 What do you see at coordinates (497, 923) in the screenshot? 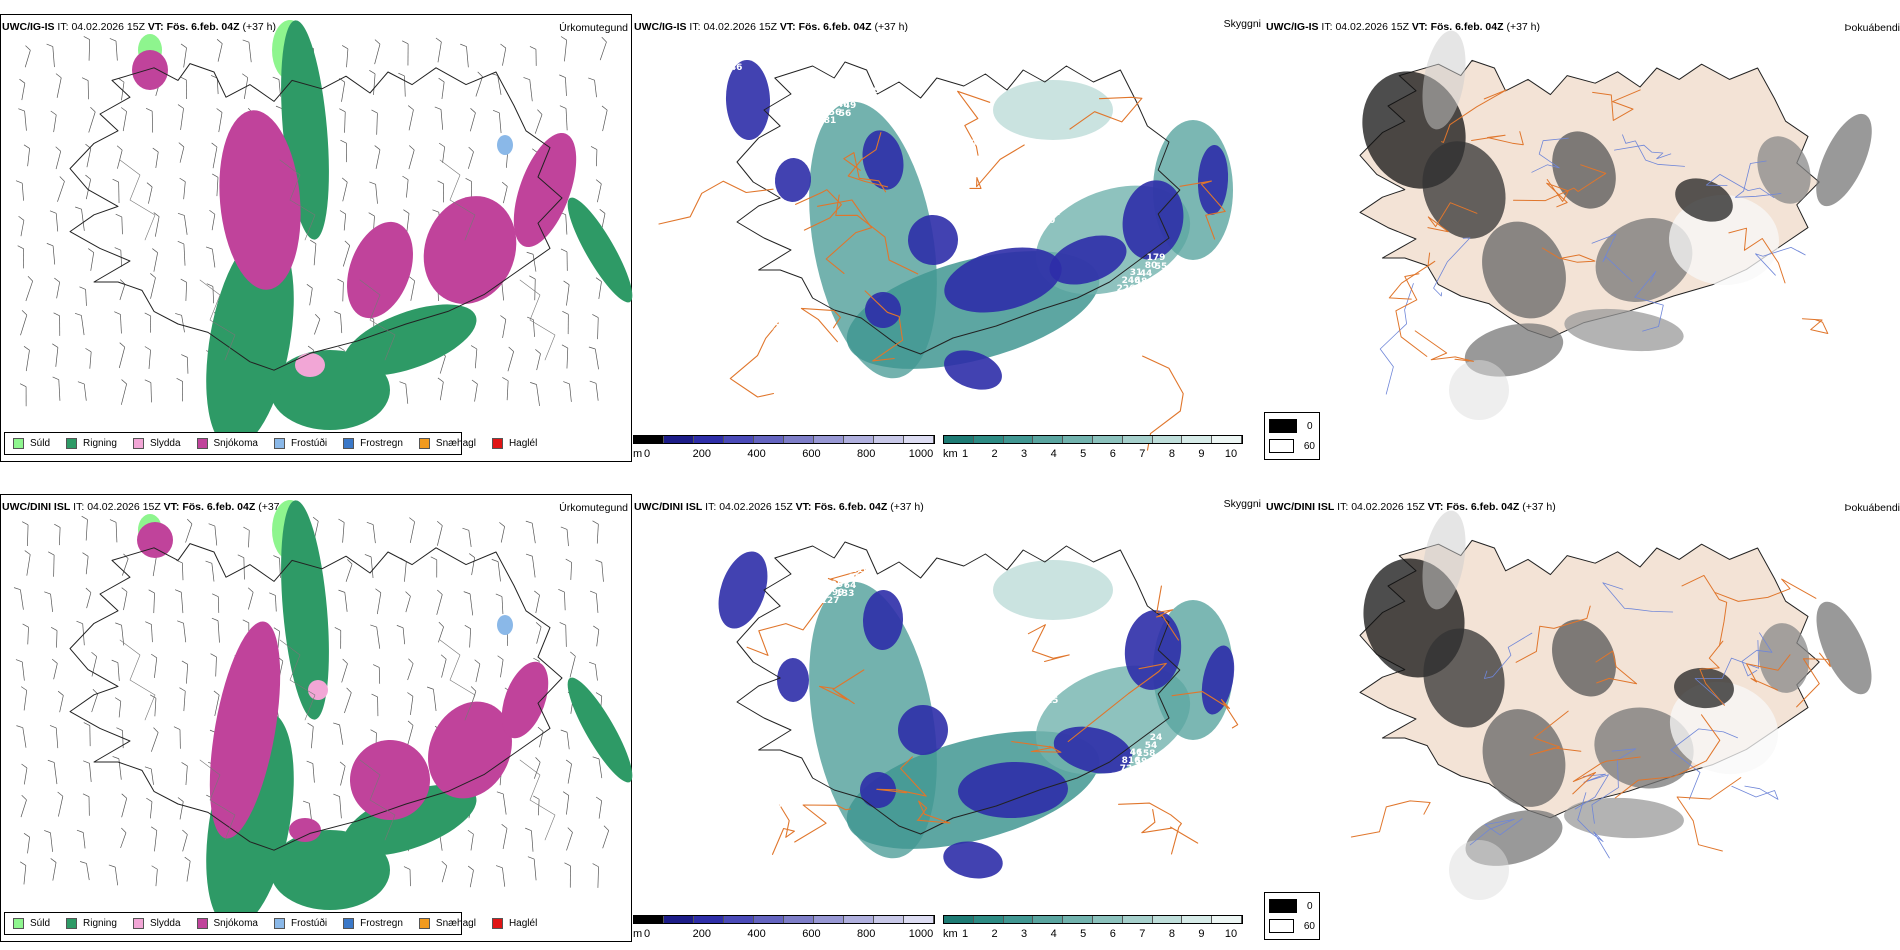
I see `legend-swatch` at bounding box center [497, 923].